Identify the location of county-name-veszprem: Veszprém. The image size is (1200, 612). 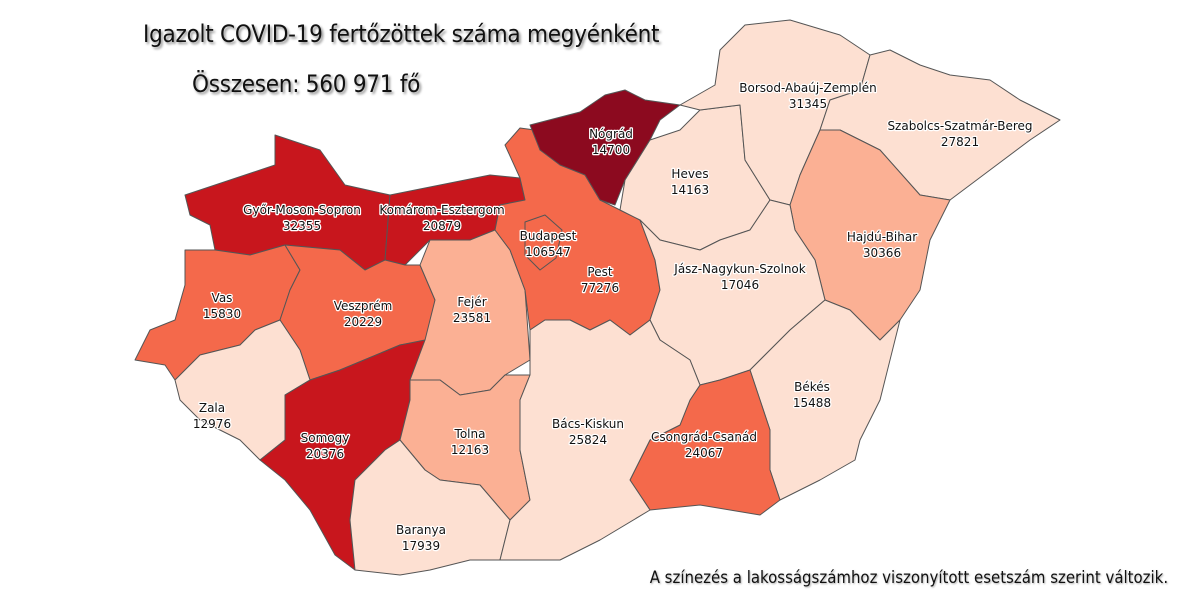
(363, 306).